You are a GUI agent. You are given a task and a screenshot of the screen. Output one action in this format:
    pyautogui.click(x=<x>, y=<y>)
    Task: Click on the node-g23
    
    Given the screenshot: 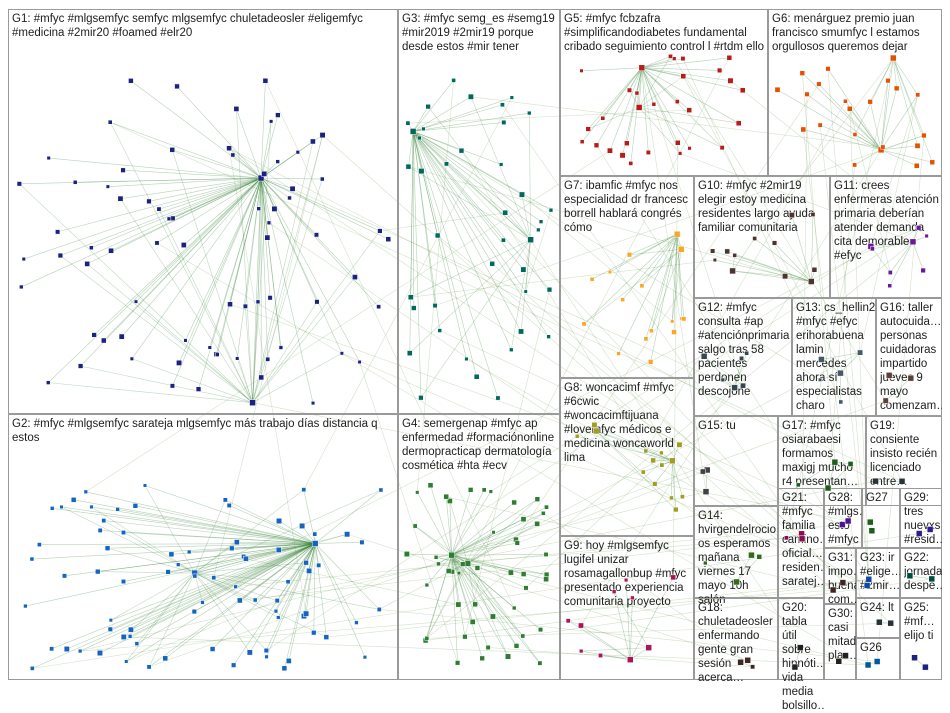 What is the action you would take?
    pyautogui.click(x=867, y=585)
    